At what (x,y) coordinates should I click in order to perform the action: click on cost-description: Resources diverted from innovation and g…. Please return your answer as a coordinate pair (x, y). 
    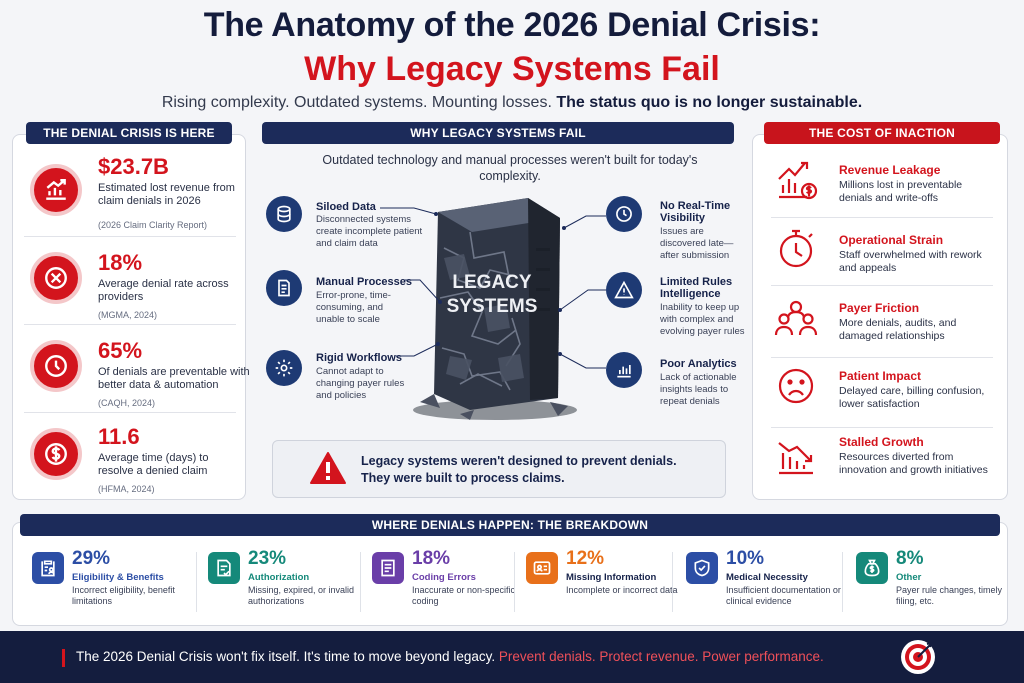
    Looking at the image, I should click on (913, 463).